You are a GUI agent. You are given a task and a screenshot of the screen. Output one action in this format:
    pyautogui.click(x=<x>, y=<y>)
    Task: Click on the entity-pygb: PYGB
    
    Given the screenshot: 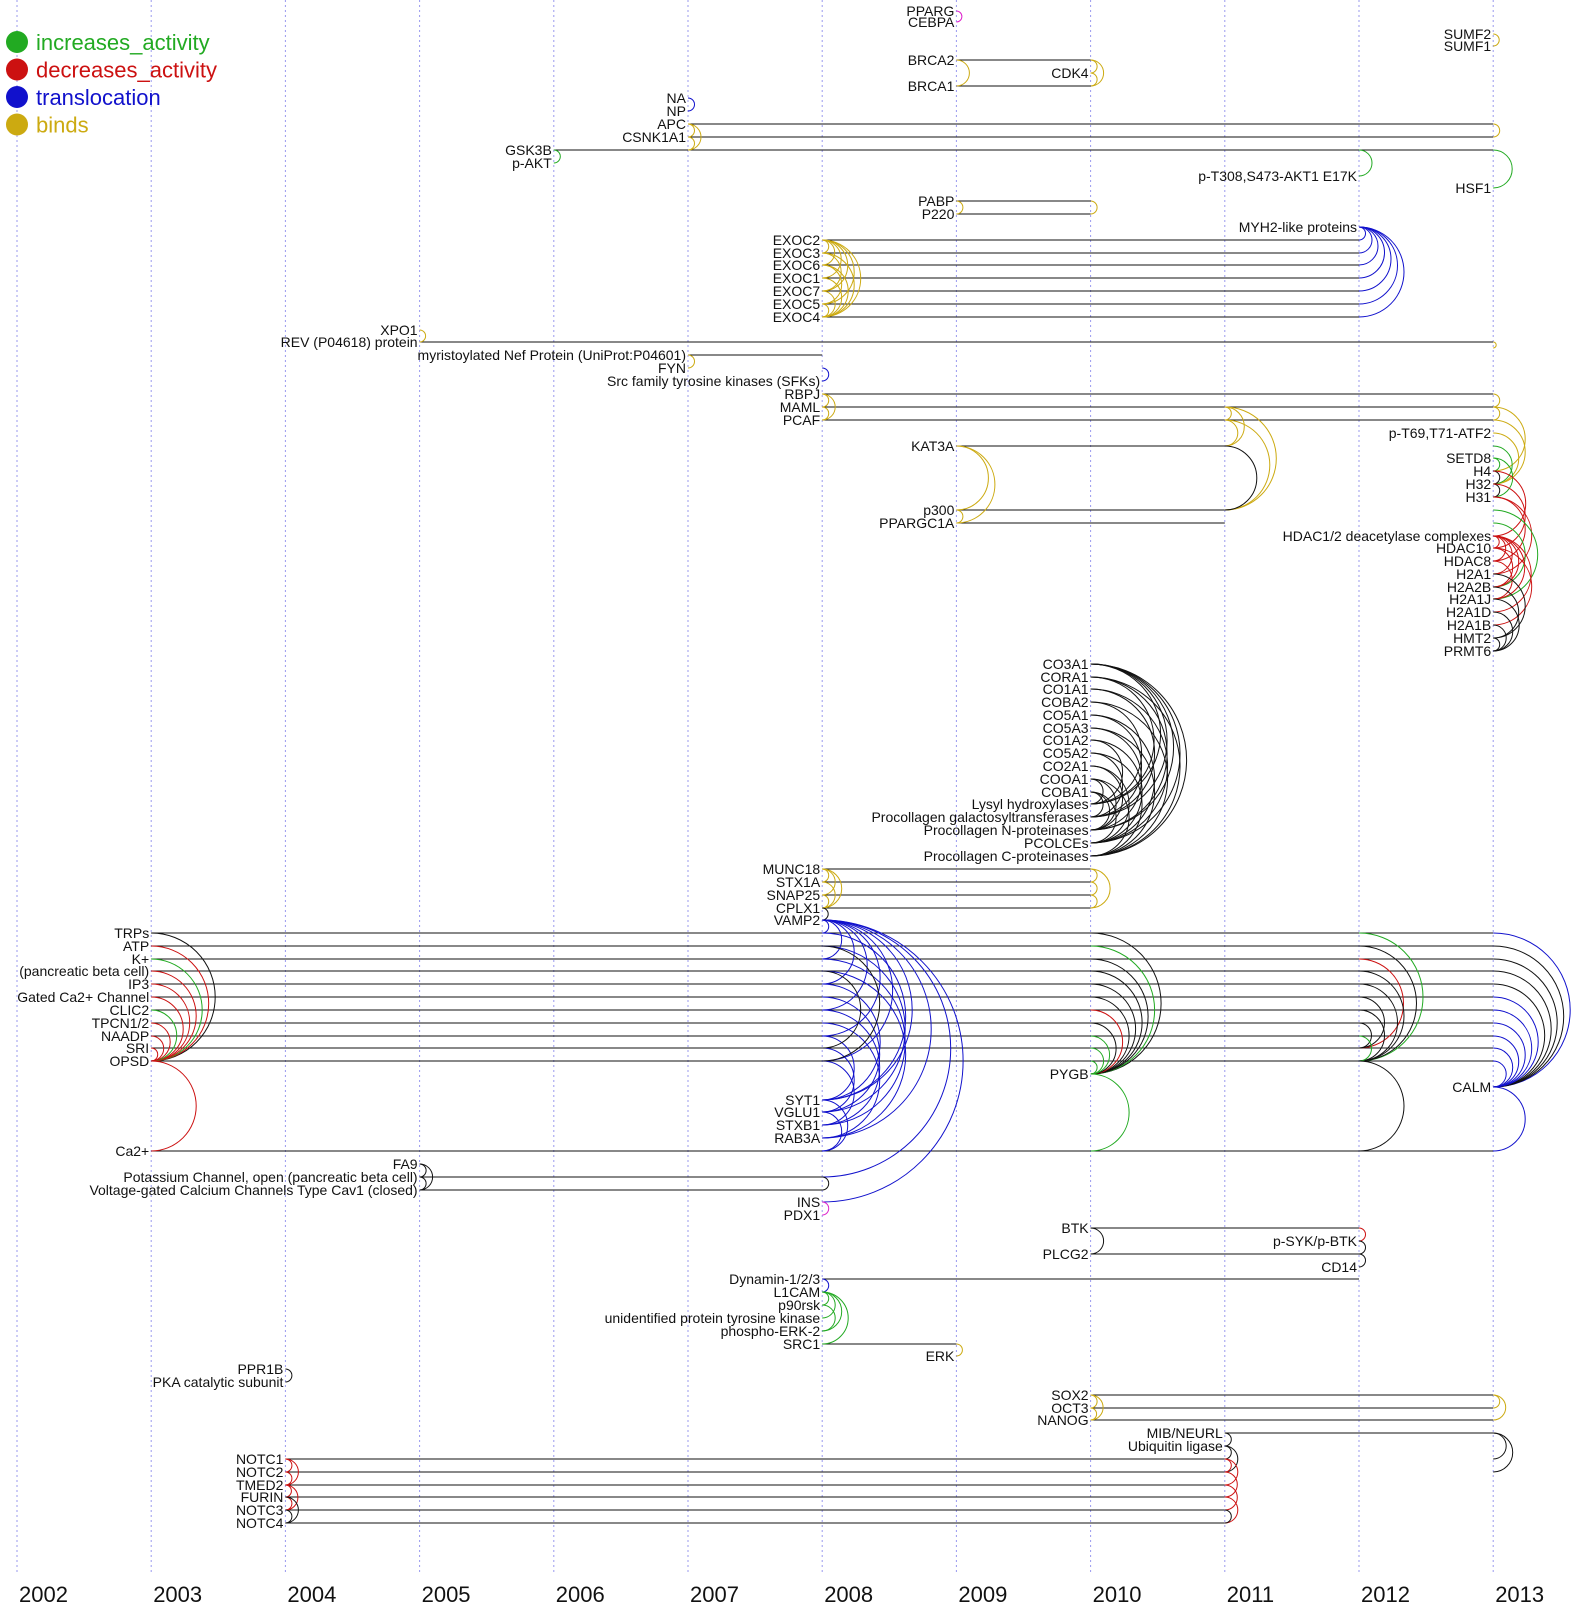 What is the action you would take?
    pyautogui.click(x=1069, y=1074)
    